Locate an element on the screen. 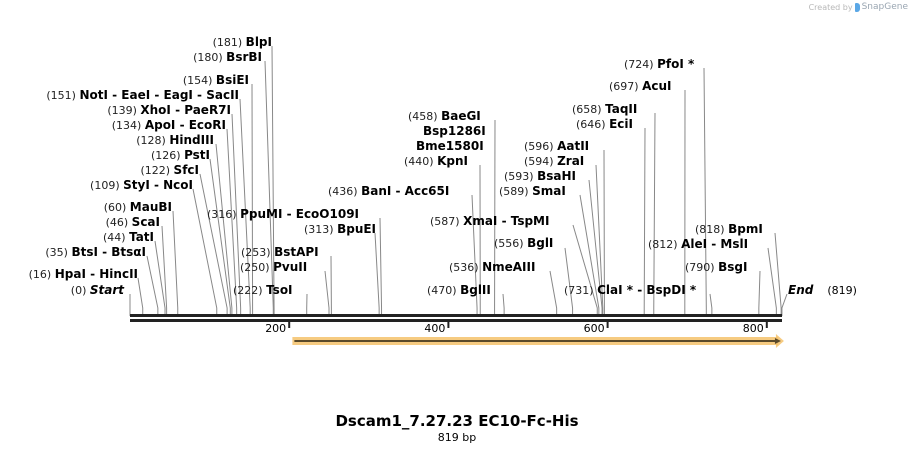 The height and width of the screenshot is (453, 914). enzyme-name: NmeAIII is located at coordinates (508, 267).